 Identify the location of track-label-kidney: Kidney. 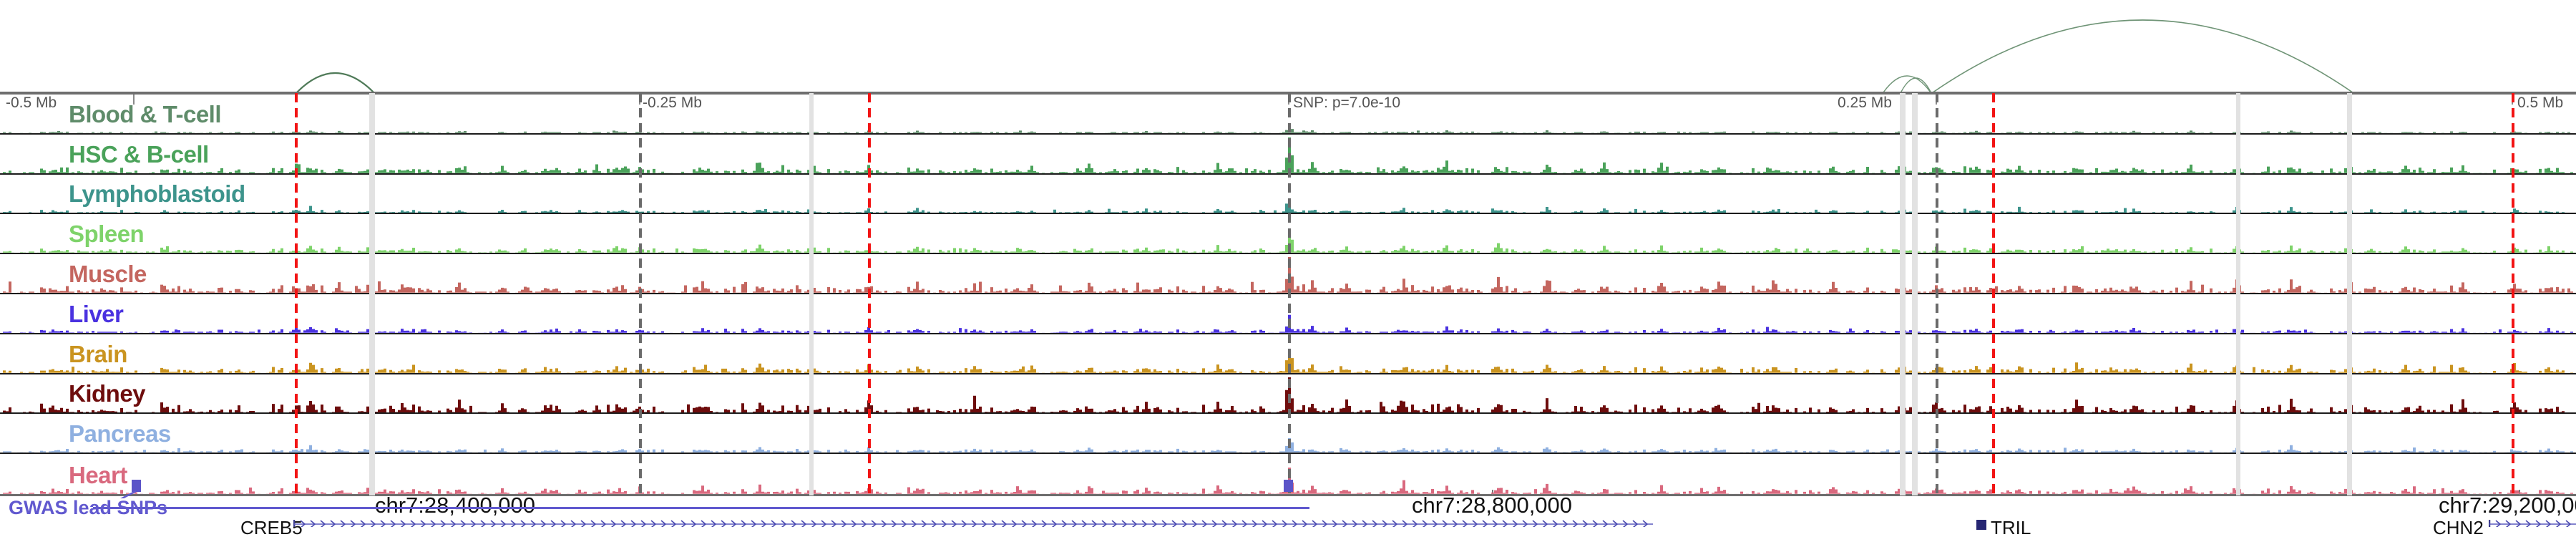
(107, 393).